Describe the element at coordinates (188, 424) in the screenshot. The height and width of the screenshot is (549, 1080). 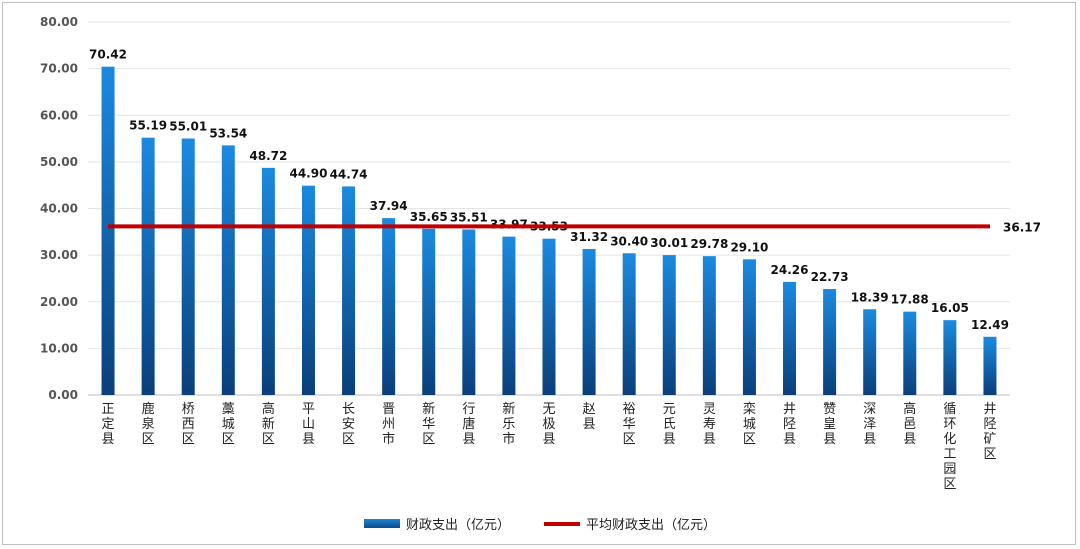
I see `x-category-label: 桥西区` at that location.